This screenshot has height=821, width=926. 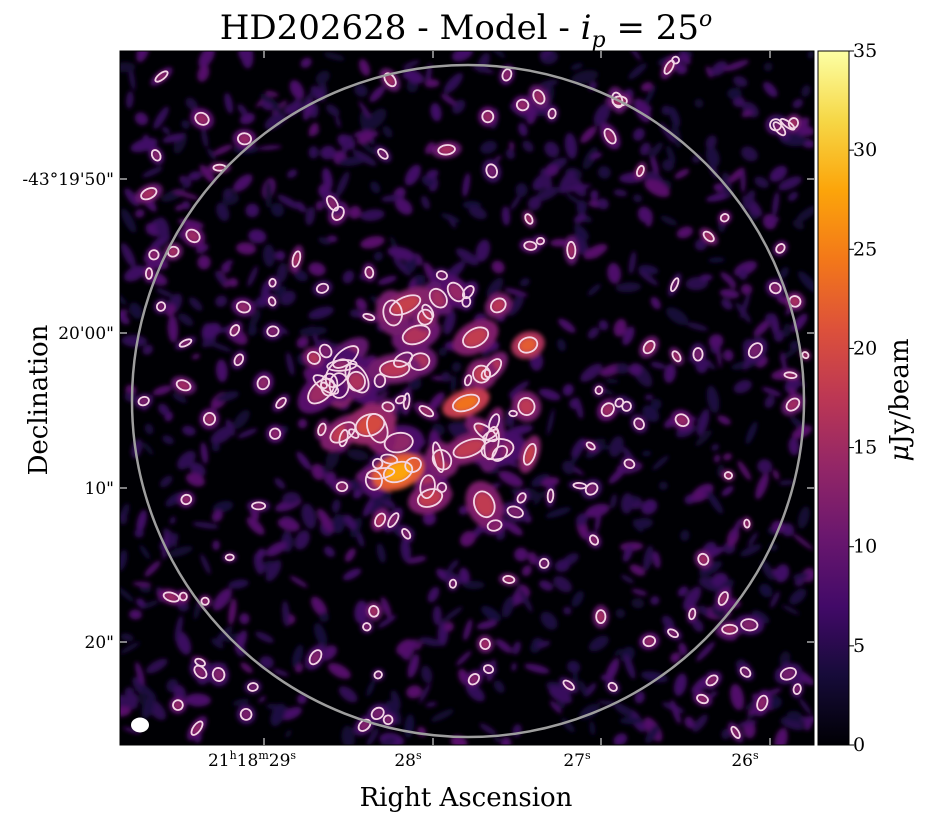 I want to click on colorbar-tick-label: 30, so click(x=865, y=150).